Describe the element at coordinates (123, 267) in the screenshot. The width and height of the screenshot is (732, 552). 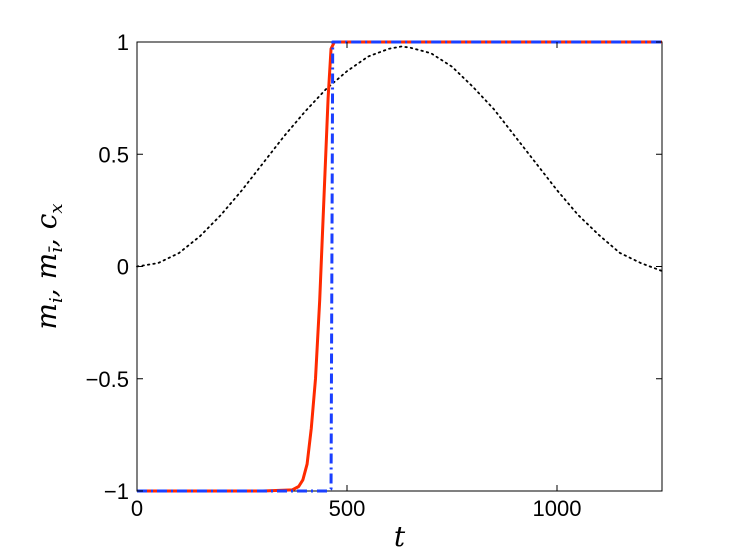
I see `y-tick-label: 0` at that location.